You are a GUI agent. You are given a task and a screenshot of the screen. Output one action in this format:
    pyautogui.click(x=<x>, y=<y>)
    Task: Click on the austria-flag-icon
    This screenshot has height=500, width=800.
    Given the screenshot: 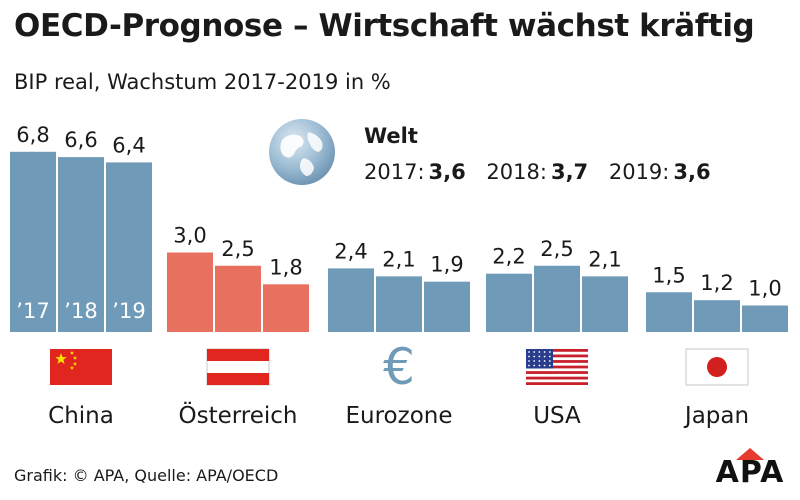 What is the action you would take?
    pyautogui.click(x=238, y=367)
    